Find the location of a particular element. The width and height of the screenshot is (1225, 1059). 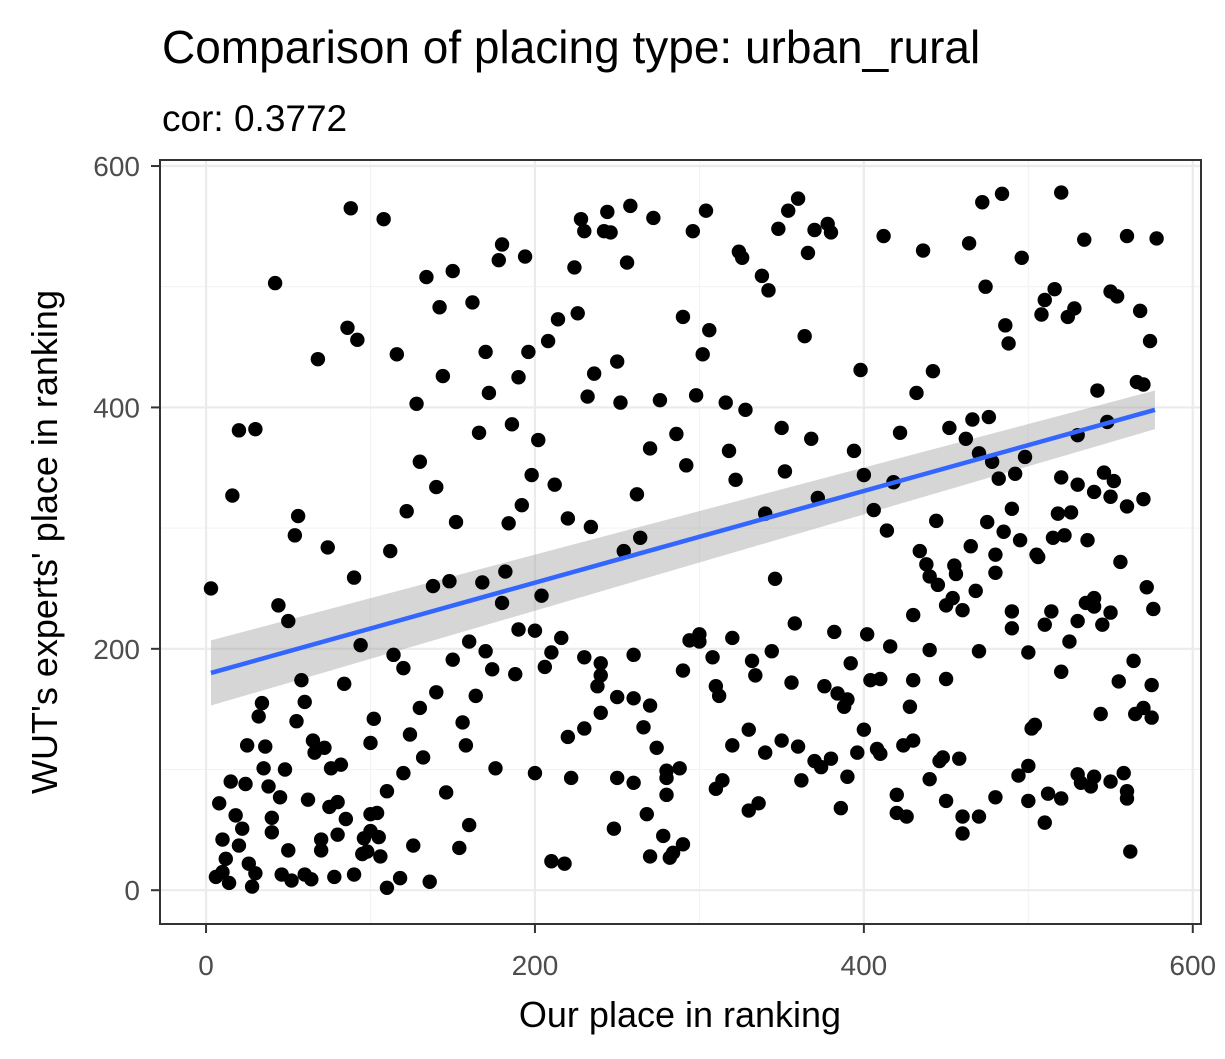

y-tick-label: 200 is located at coordinates (116, 649).